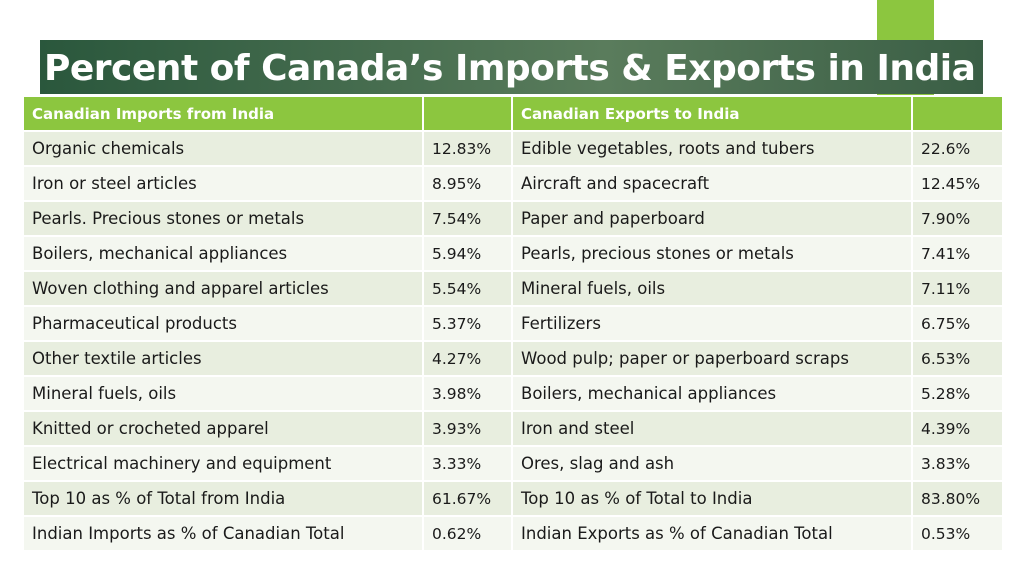 Image resolution: width=1024 pixels, height=576 pixels. Describe the element at coordinates (467, 533) in the screenshot. I see `import-pct-cell: 0.62%` at that location.